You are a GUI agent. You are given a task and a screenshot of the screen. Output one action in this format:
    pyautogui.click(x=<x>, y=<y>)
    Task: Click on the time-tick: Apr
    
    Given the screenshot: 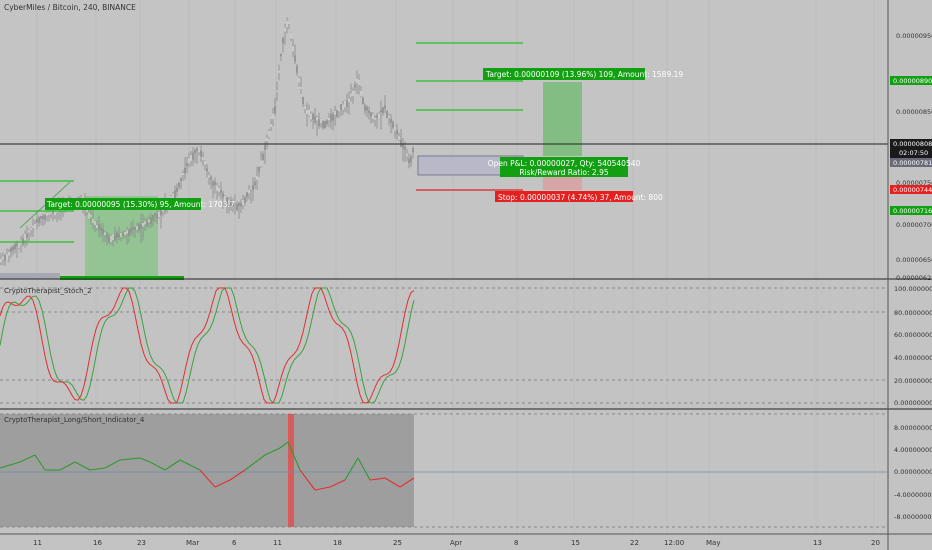 What is the action you would take?
    pyautogui.click(x=456, y=543)
    